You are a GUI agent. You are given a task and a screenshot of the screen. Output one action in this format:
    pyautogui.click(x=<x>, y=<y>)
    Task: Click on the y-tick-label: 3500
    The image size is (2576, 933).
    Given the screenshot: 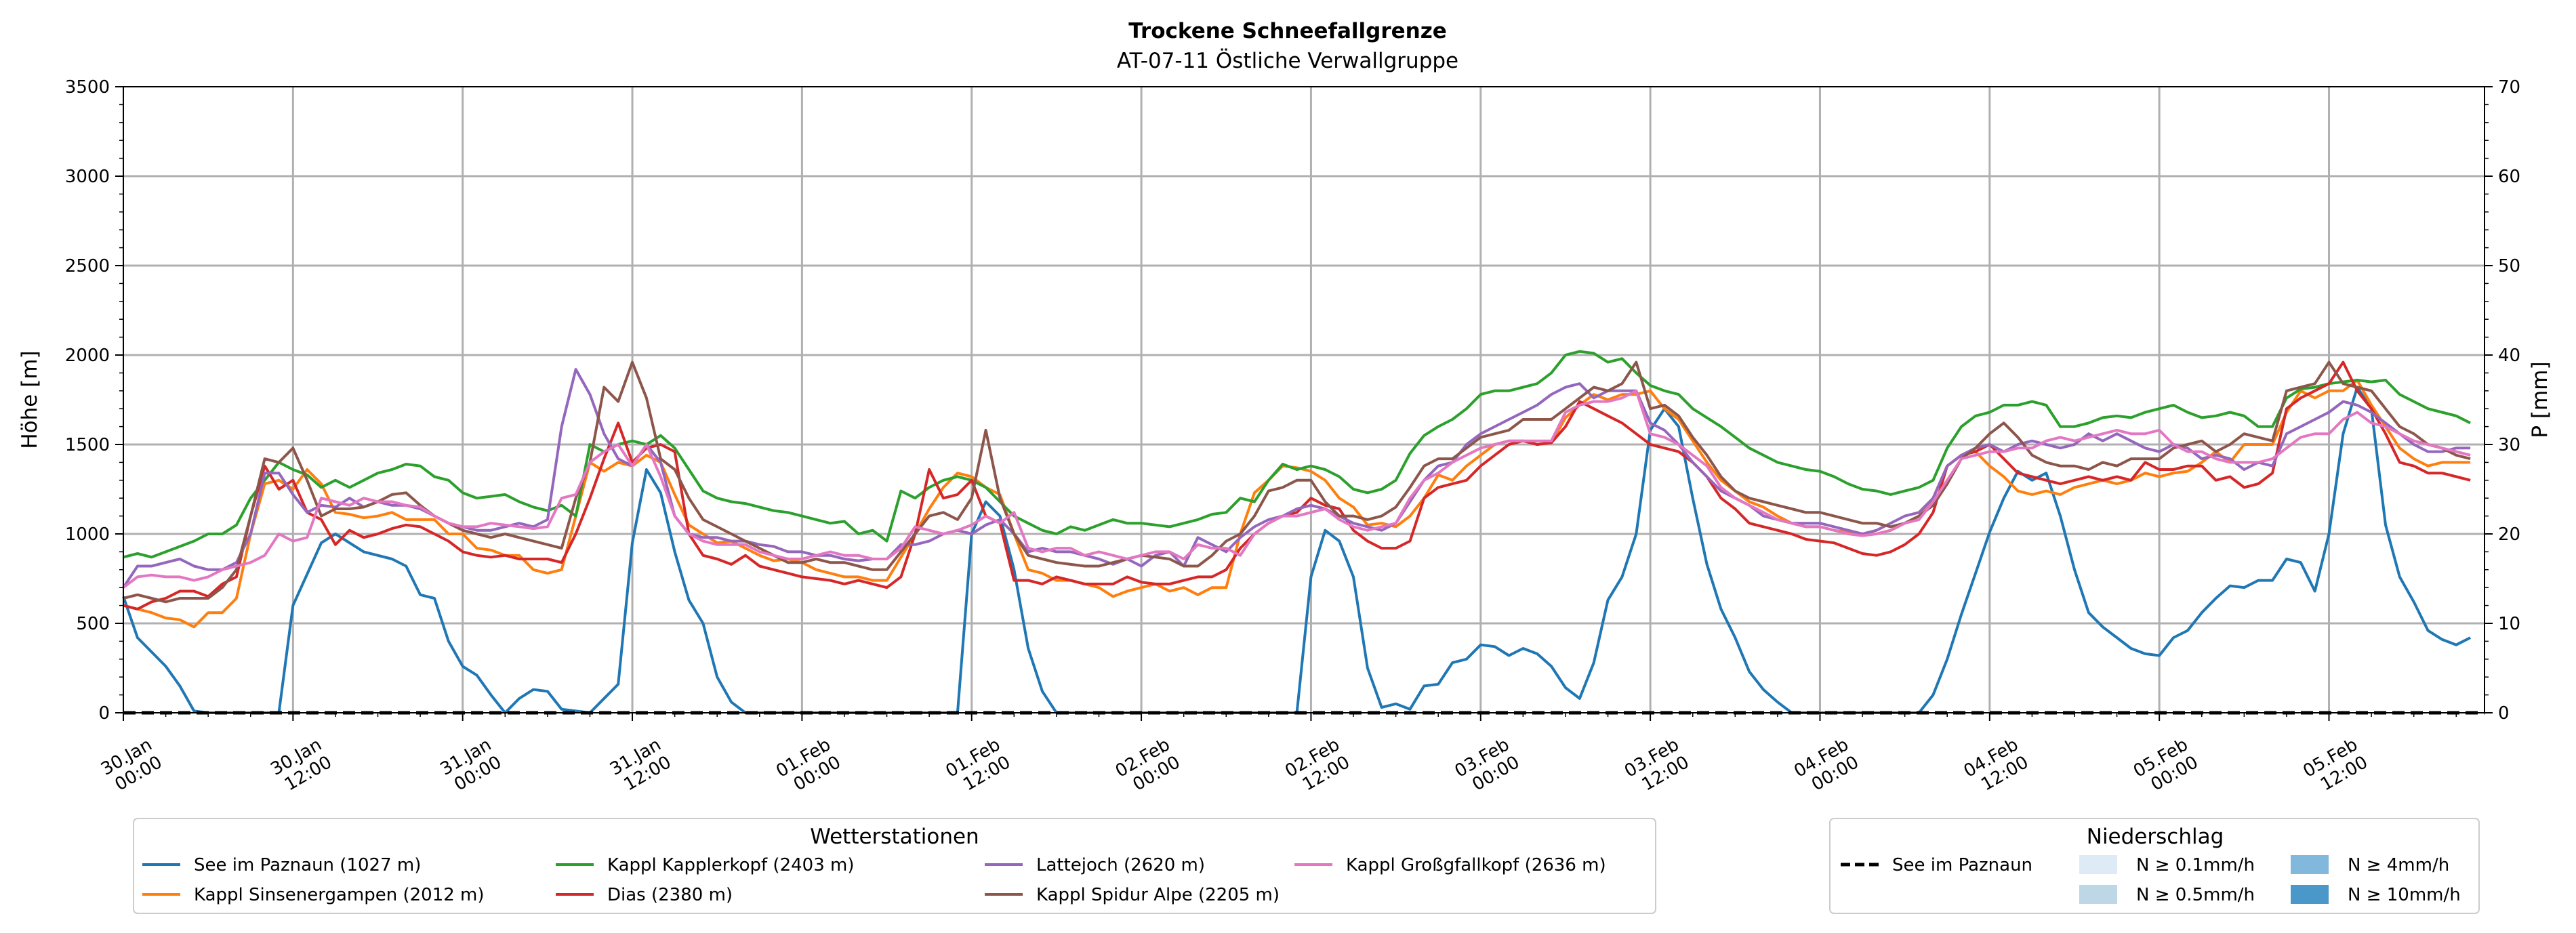 What is the action you would take?
    pyautogui.click(x=88, y=87)
    